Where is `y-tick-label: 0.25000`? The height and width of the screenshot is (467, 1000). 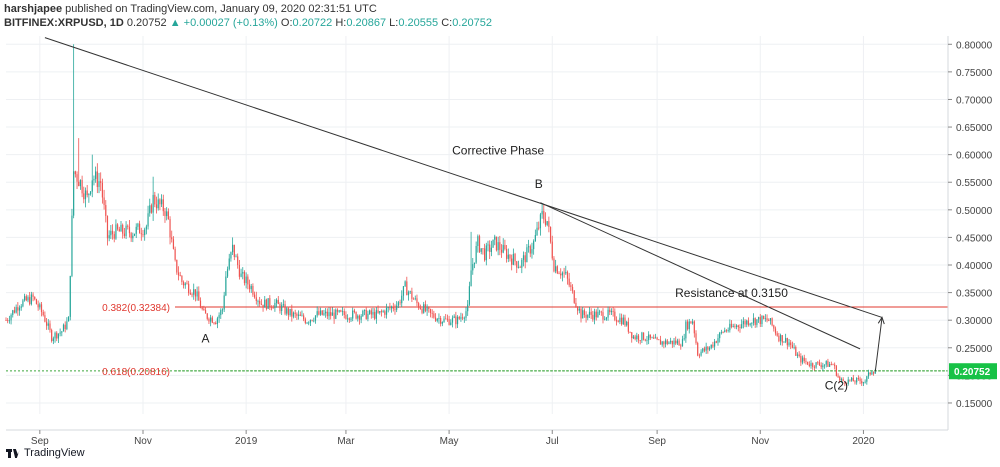
y-tick-label: 0.25000 is located at coordinates (974, 349).